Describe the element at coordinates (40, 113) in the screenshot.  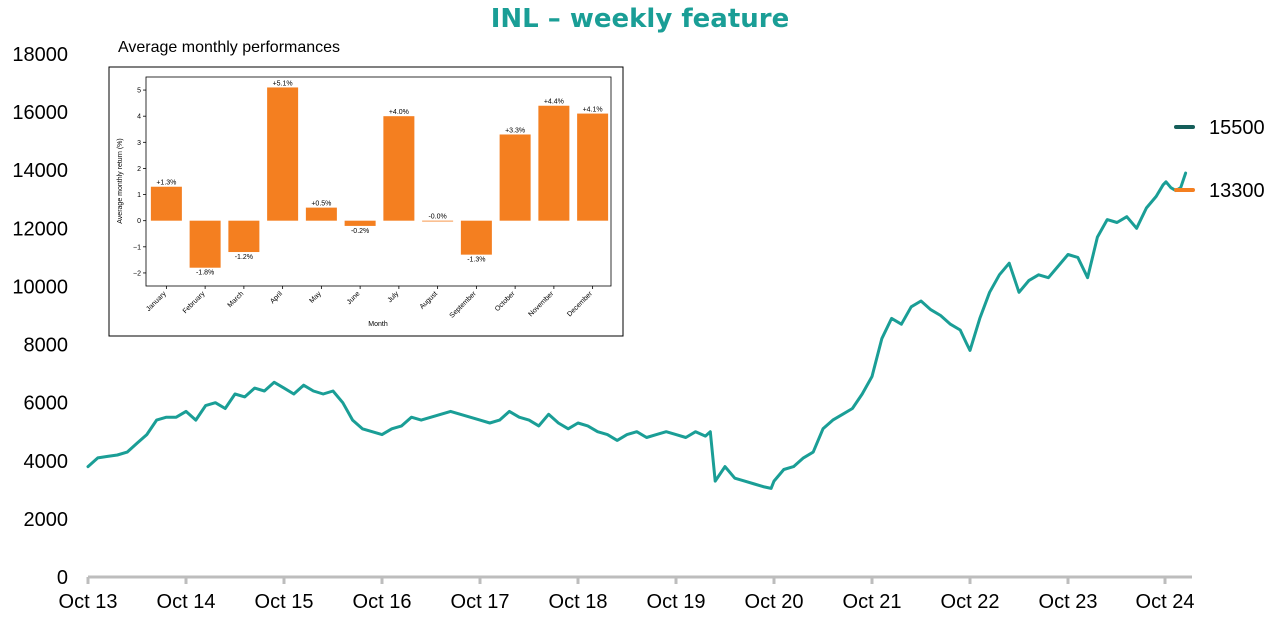
I see `y-tick-label: 16000` at that location.